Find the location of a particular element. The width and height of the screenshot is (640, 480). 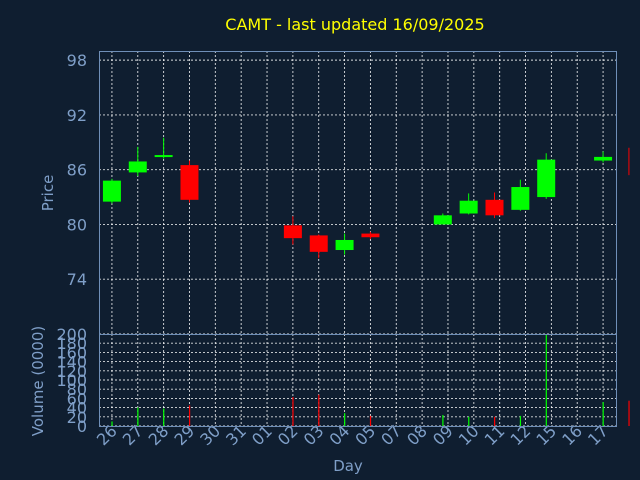

x-tick-label: 10 is located at coordinates (469, 435).